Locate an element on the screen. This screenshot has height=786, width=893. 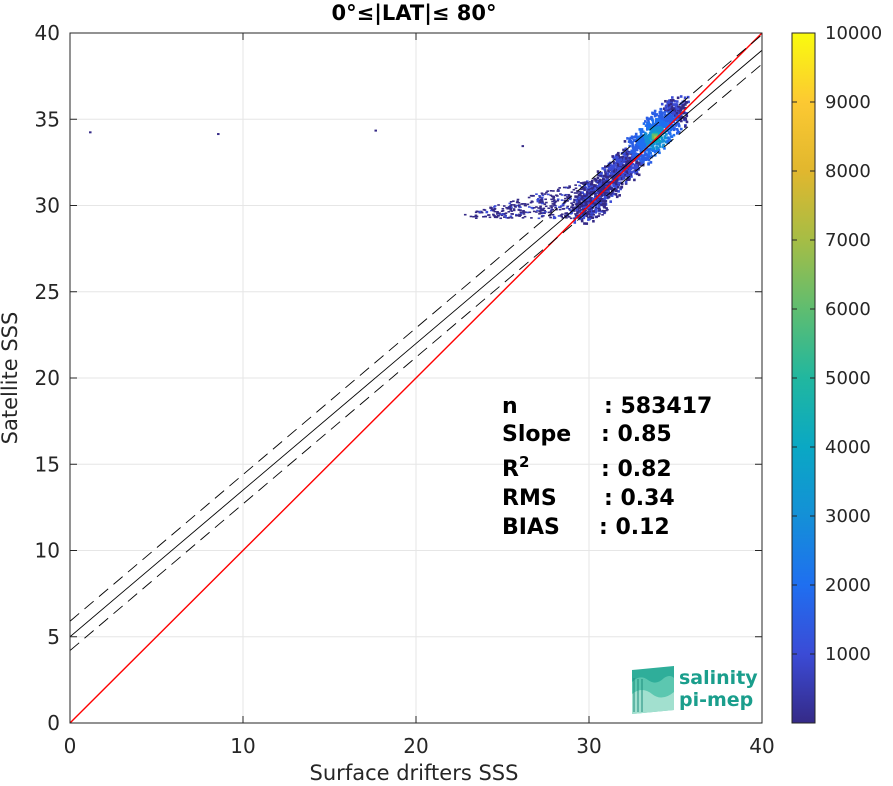
y-tick-label: 35 is located at coordinates (47, 119).